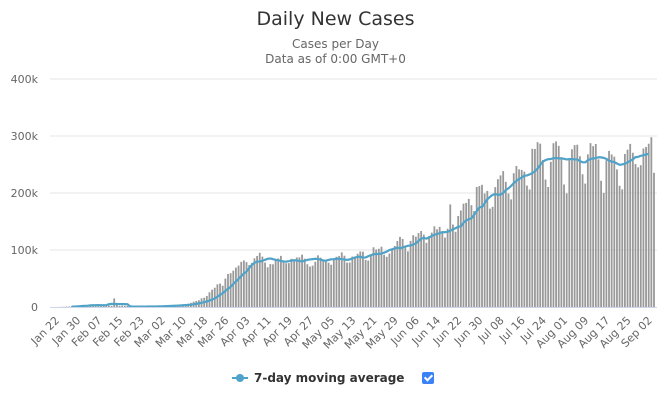 This screenshot has height=401, width=671. What do you see at coordinates (25, 193) in the screenshot?
I see `y-tick-label: 200k` at bounding box center [25, 193].